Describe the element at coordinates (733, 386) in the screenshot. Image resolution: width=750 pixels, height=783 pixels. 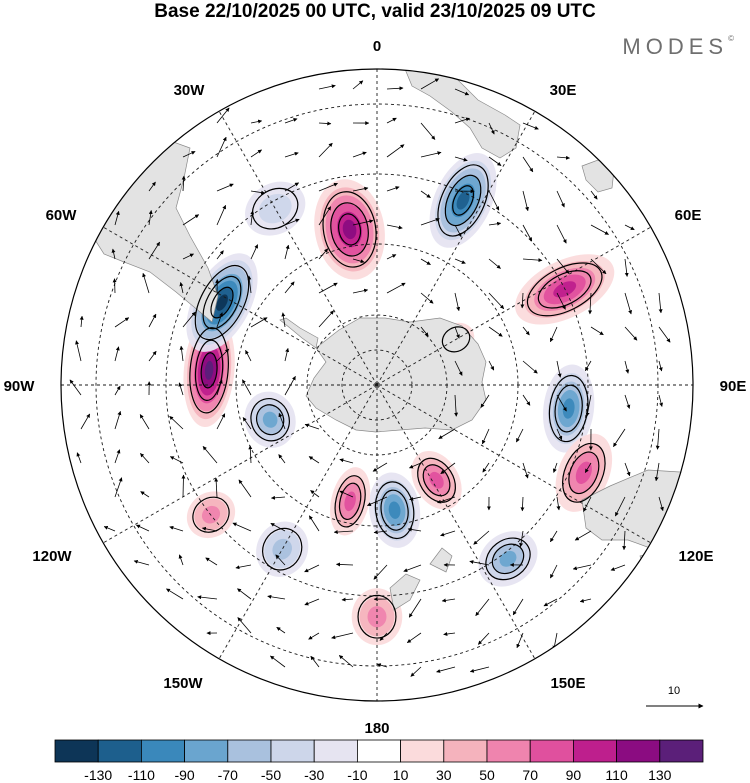
I see `lon-label-90e: 90E` at that location.